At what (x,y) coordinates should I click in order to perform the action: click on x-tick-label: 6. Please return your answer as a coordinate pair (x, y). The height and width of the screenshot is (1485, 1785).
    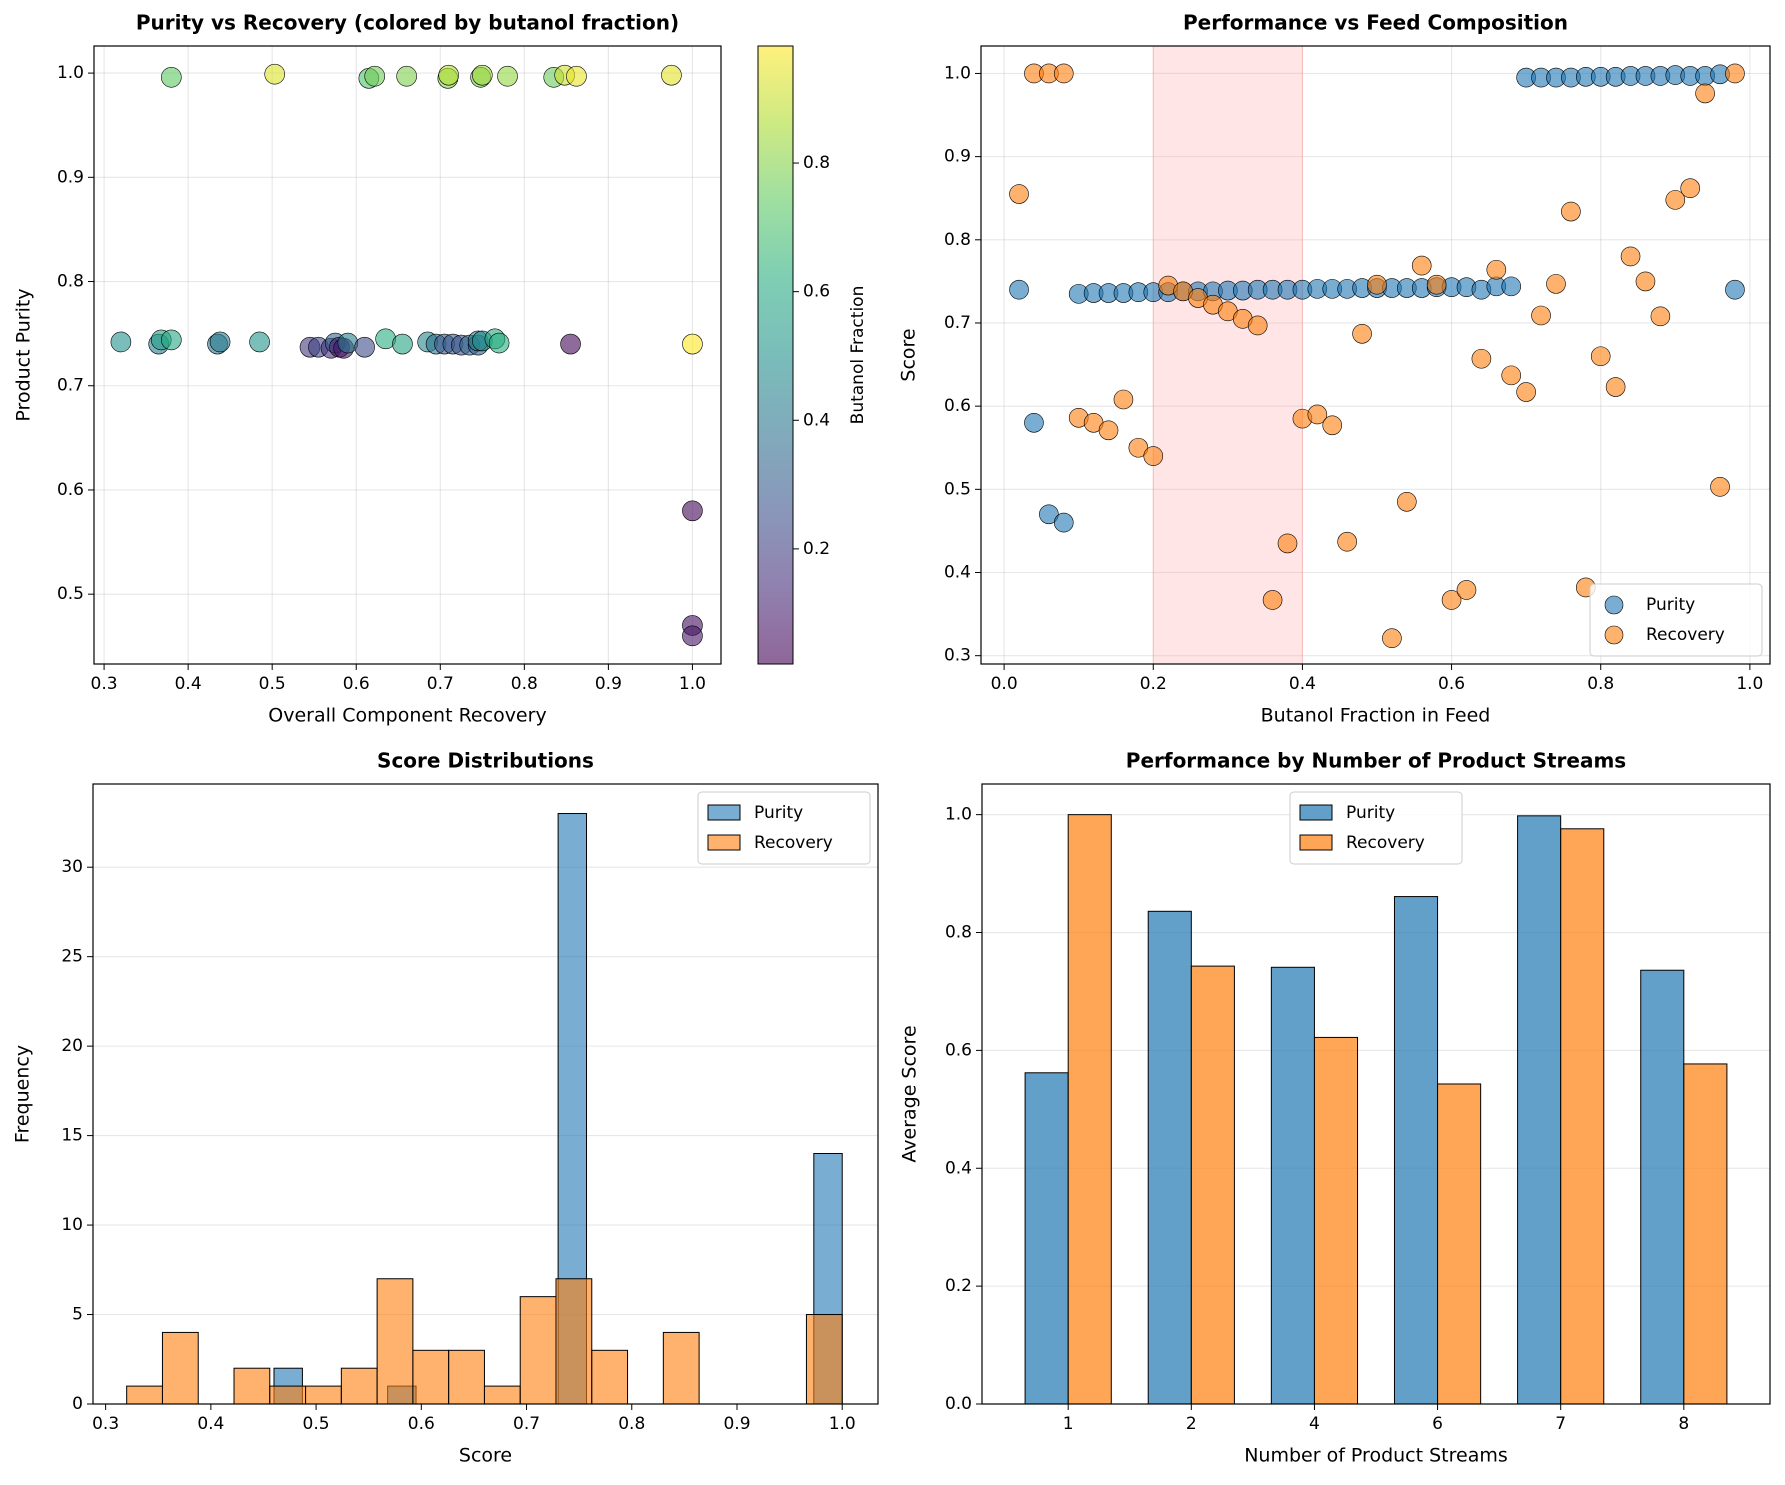
    Looking at the image, I should click on (1437, 1424).